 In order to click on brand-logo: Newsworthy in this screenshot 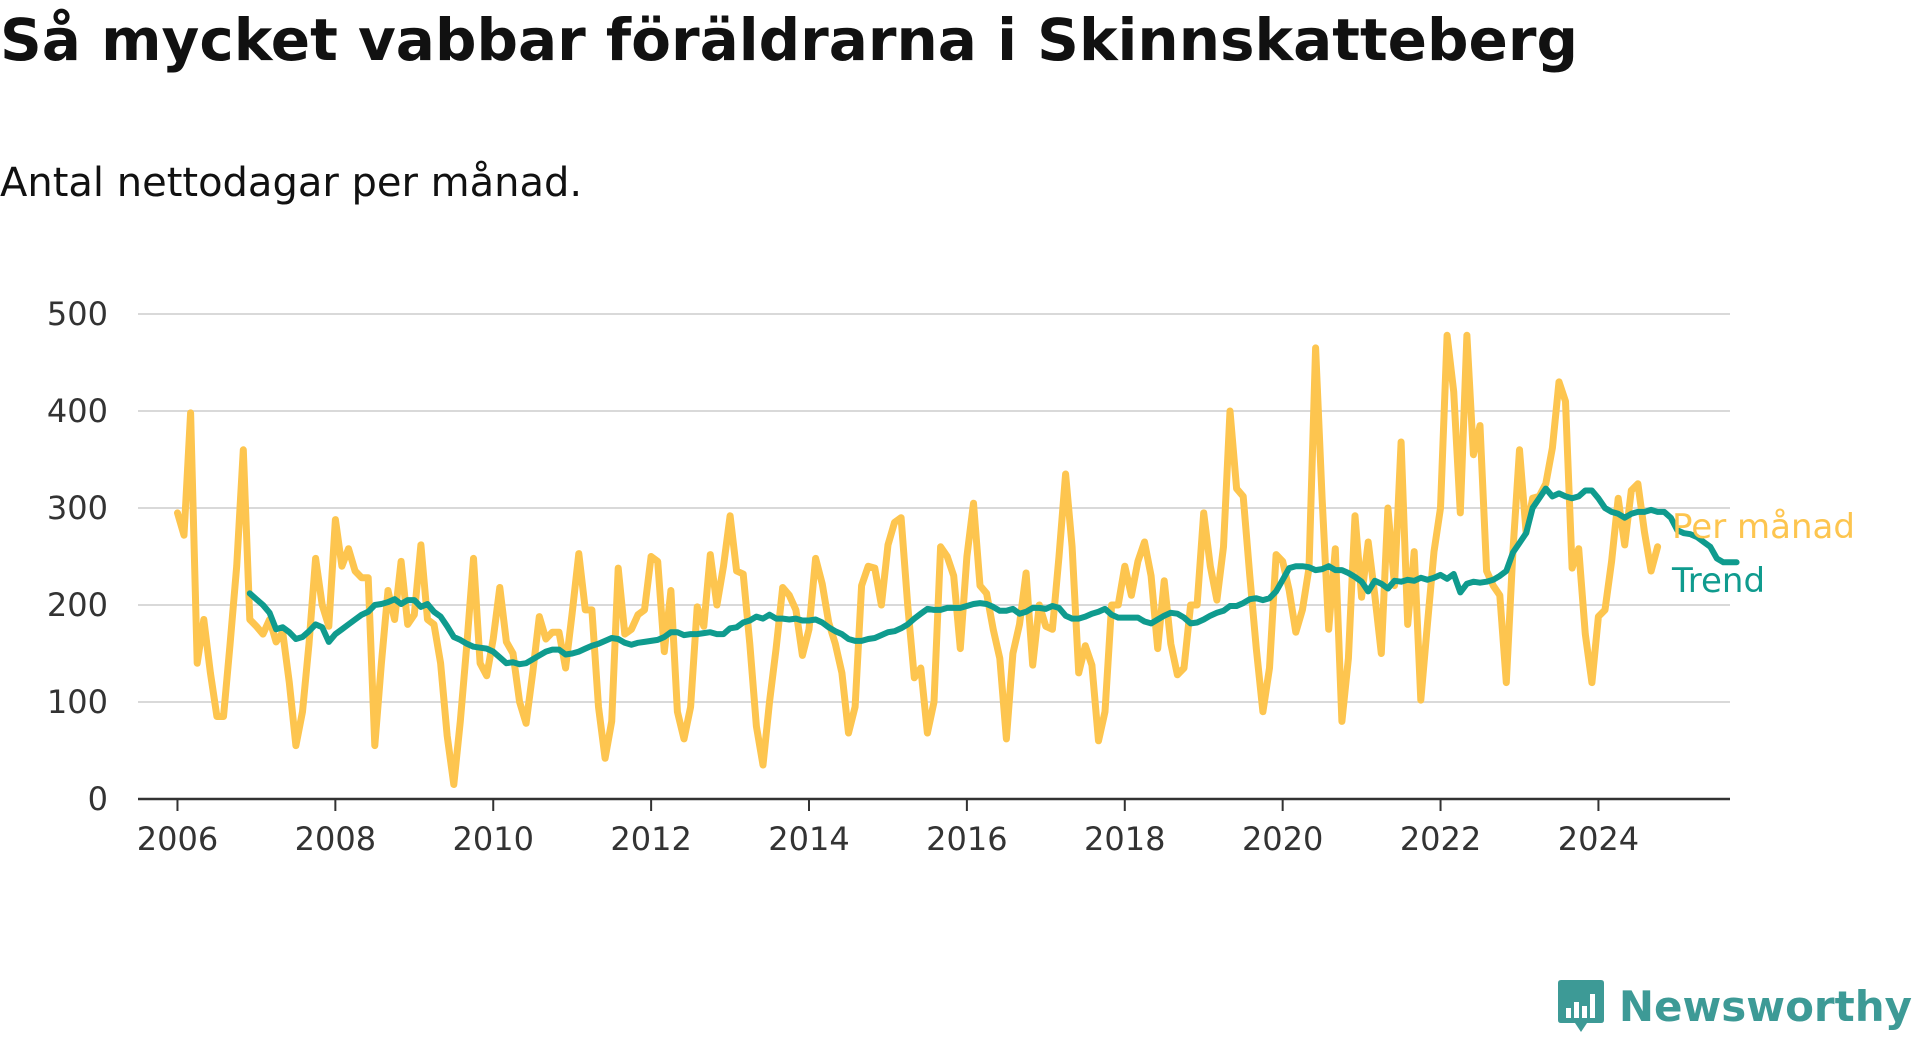, I will do `click(1734, 1006)`.